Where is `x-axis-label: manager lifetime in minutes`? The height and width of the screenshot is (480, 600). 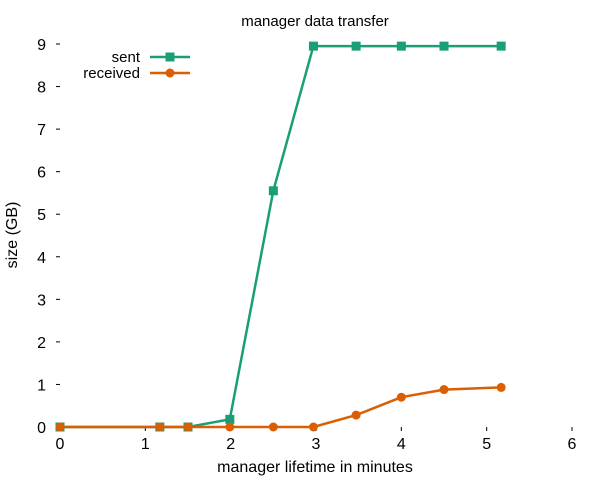 x-axis-label: manager lifetime in minutes is located at coordinates (315, 467).